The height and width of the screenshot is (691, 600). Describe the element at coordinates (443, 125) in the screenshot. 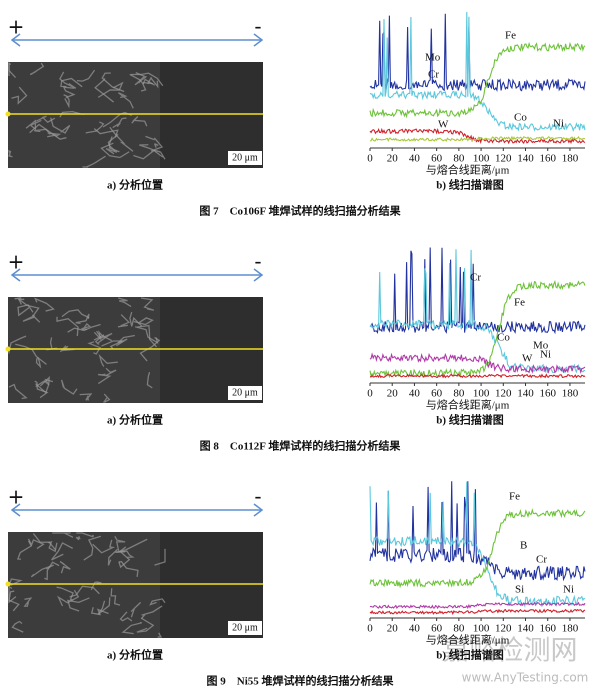

I see `element-label: W` at that location.